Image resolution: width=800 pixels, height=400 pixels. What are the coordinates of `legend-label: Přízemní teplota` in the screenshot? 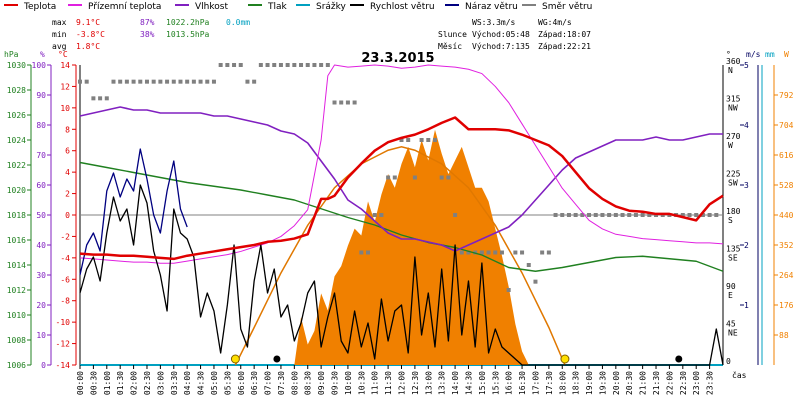 It's located at (124, 7).